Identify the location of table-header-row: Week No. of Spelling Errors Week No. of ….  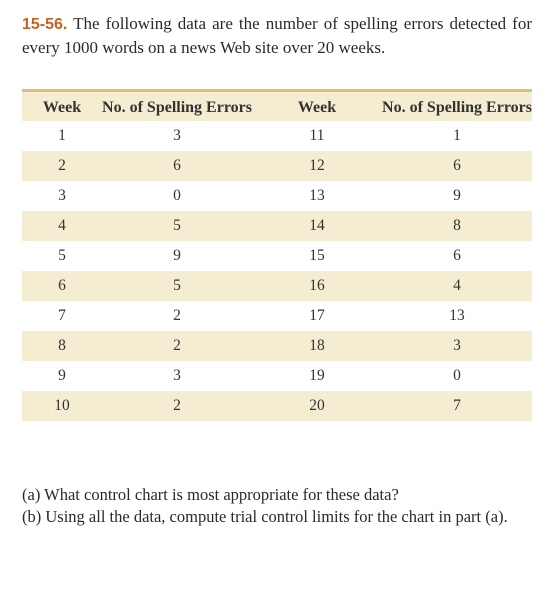
(277, 106).